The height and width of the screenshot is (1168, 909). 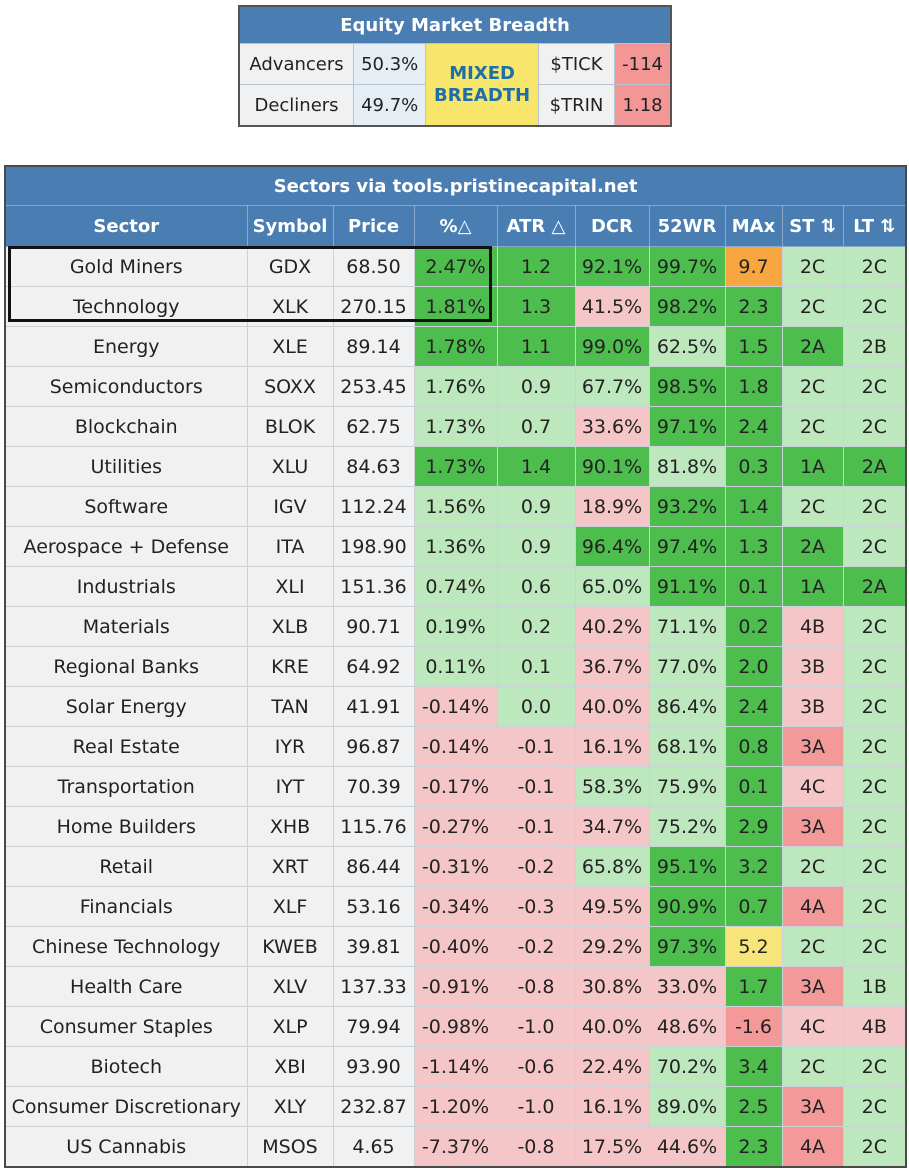 I want to click on price-cell: 70.39, so click(x=373, y=786).